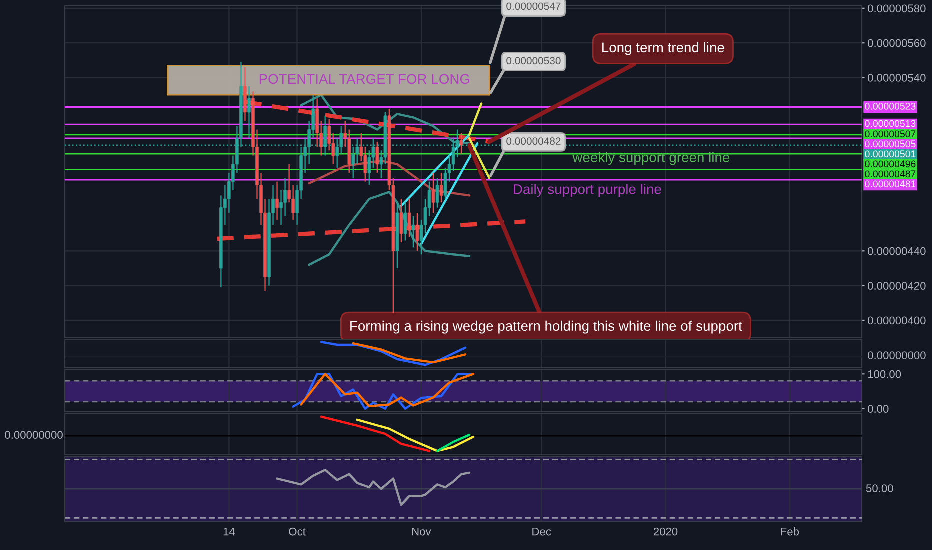  I want to click on ref-line-label: 0.00000523, so click(890, 106).